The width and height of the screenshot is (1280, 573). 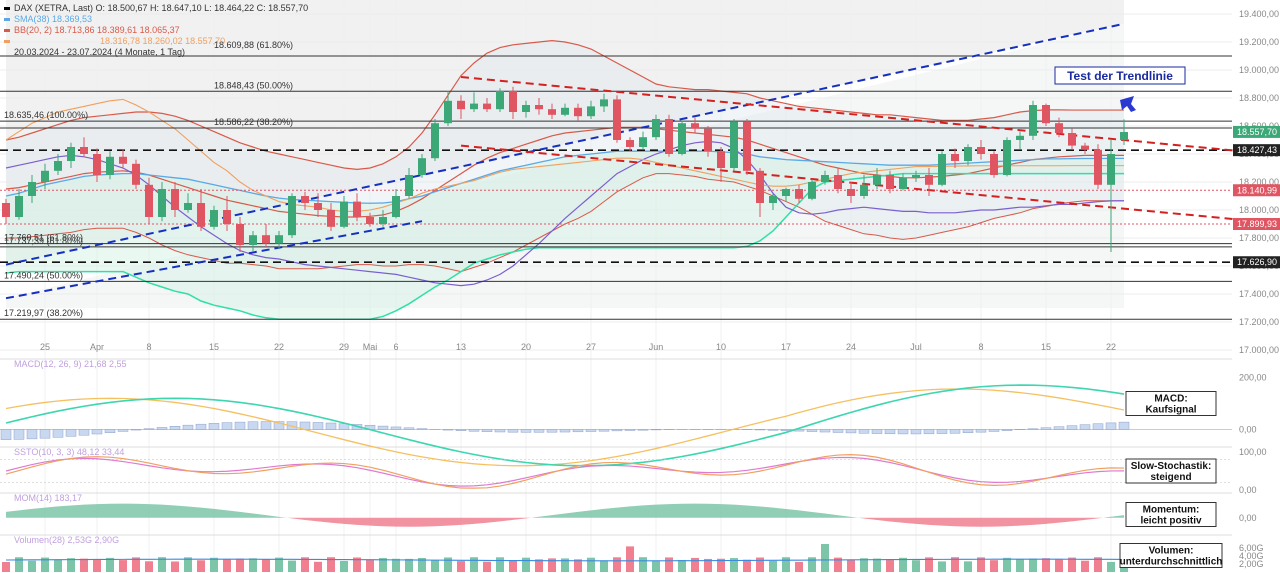 What do you see at coordinates (1257, 190) in the screenshot?
I see `price-tag: 18.140,99` at bounding box center [1257, 190].